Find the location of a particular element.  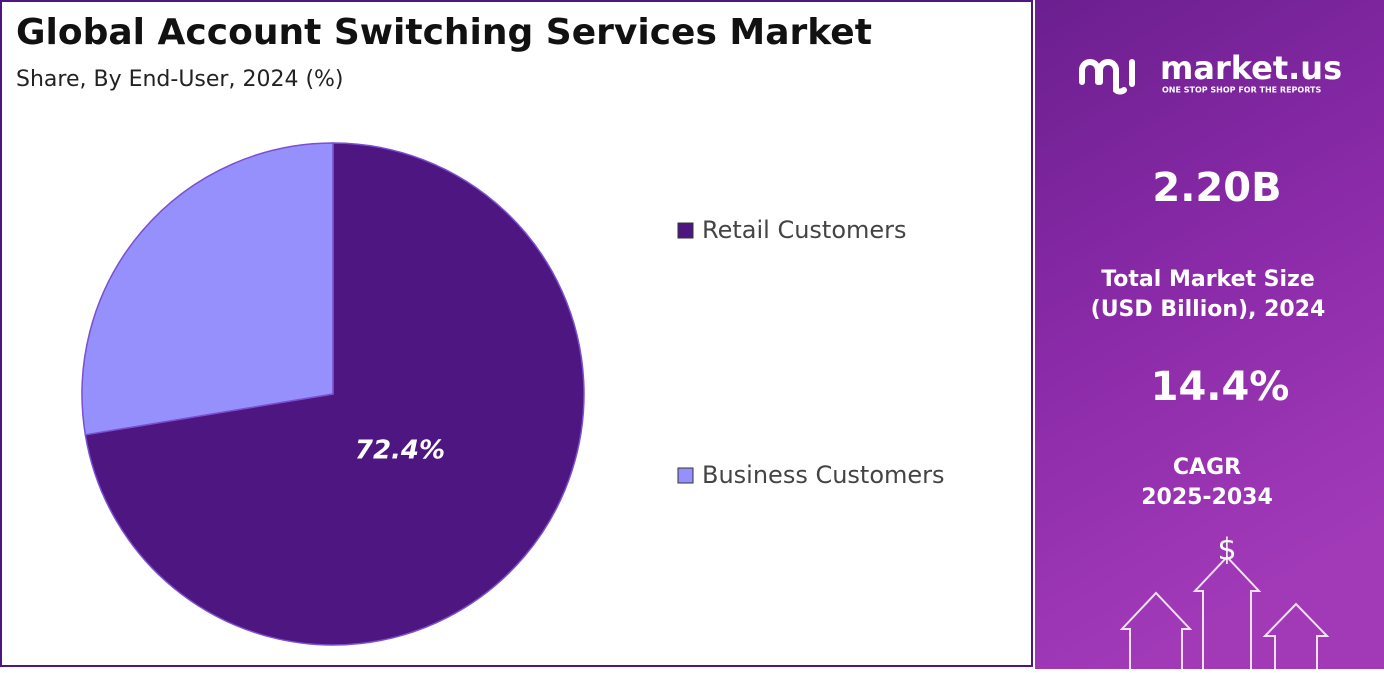

cagr: 14.4% is located at coordinates (1220, 387).